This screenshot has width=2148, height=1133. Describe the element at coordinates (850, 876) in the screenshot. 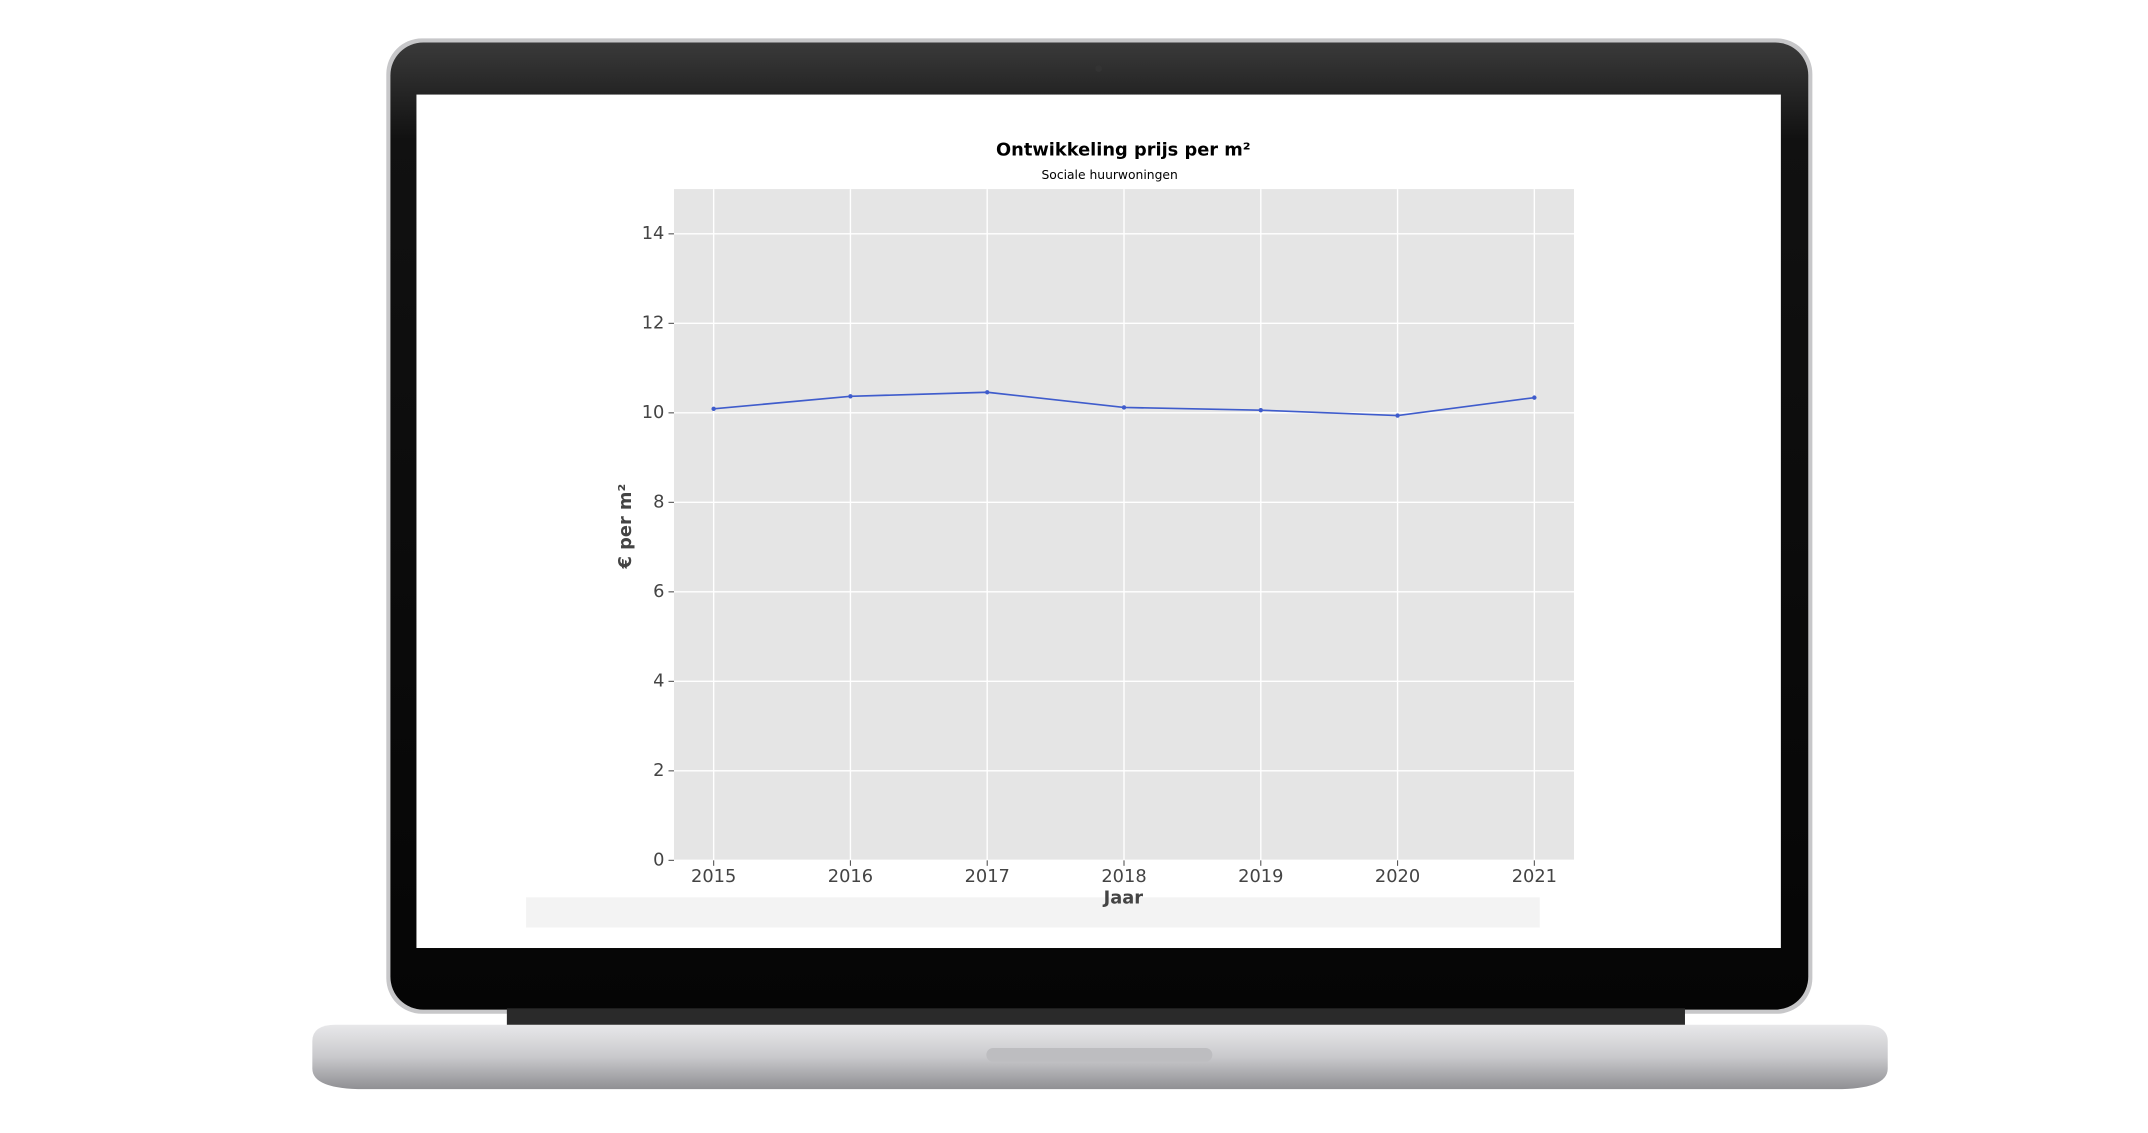

I see `x-tick-label: 2016` at that location.